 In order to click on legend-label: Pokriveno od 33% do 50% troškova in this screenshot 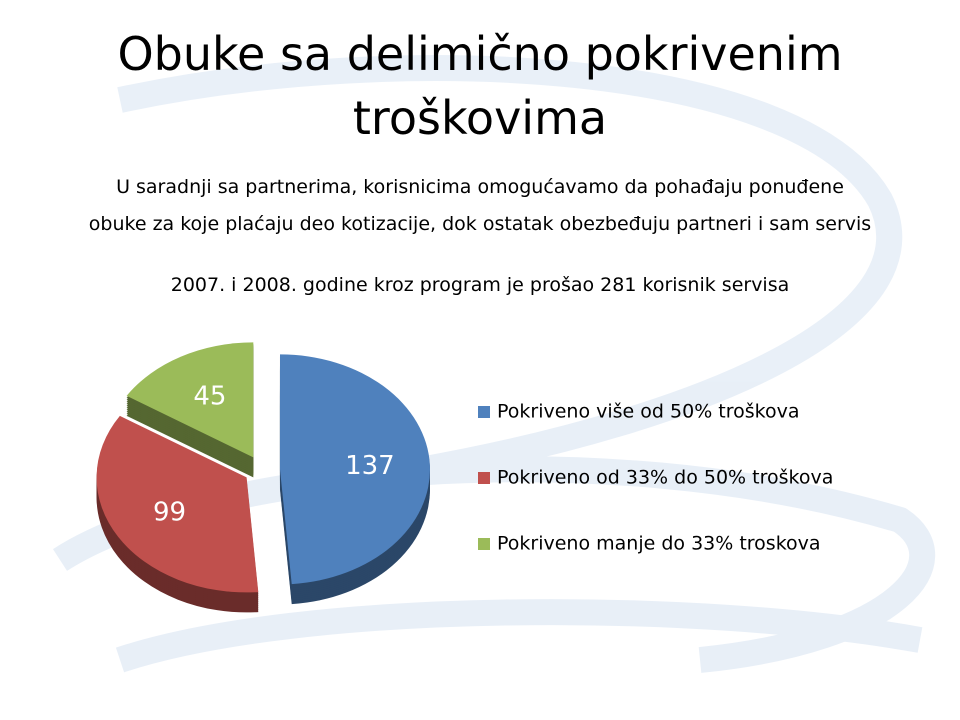, I will do `click(665, 478)`.